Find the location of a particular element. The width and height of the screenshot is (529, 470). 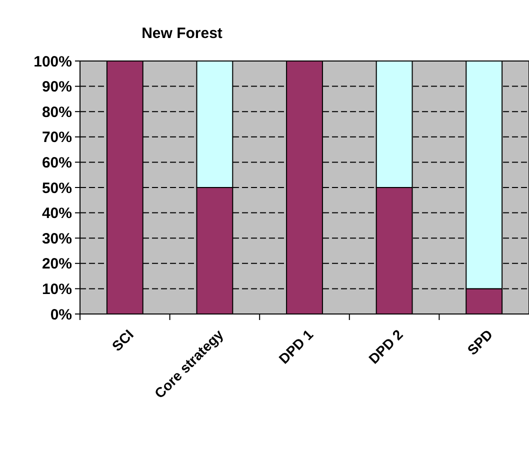

y-tick-label: 70% is located at coordinates (57, 137).